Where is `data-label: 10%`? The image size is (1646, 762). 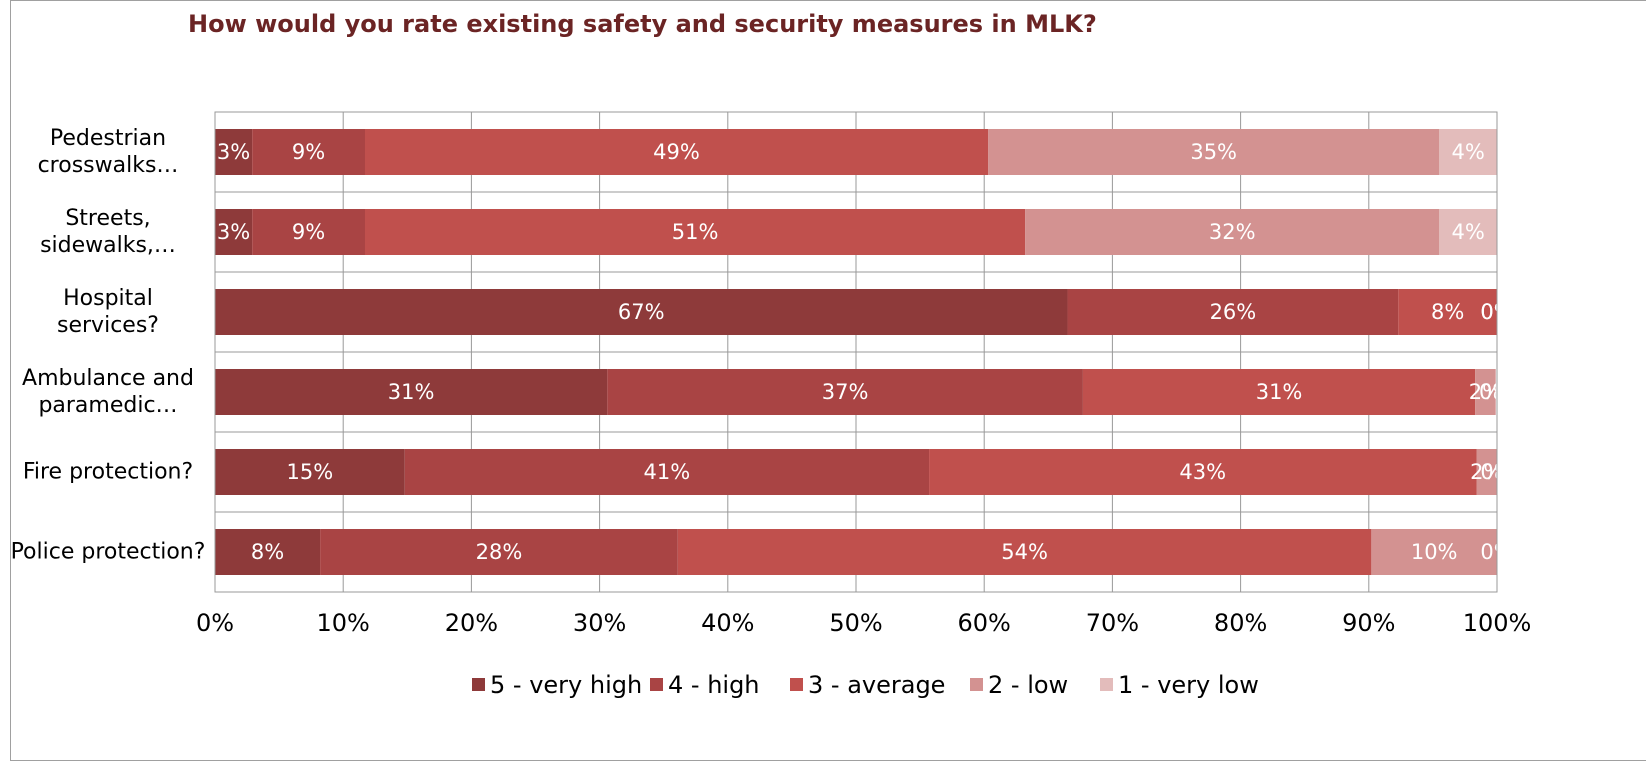
data-label: 10% is located at coordinates (1434, 552).